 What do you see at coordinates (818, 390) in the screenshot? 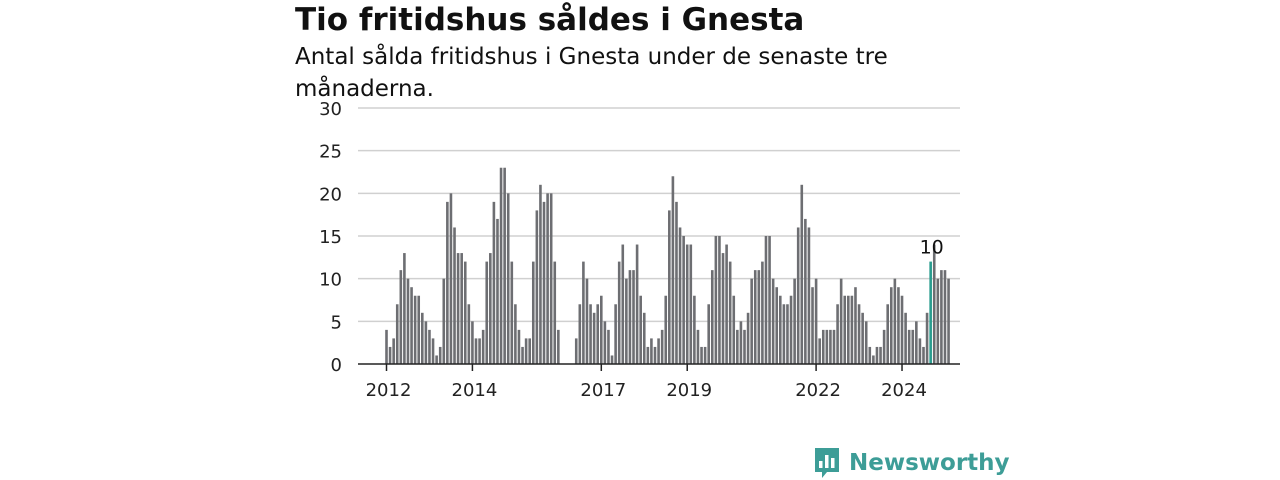
I see `x-tick-label: 2022` at bounding box center [818, 390].